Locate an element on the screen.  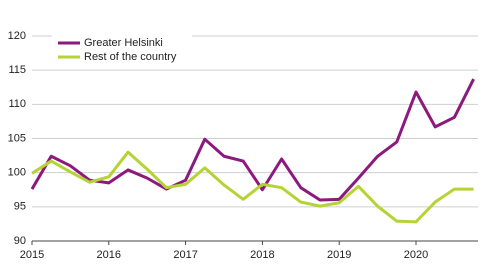
y-tick-label: 90 is located at coordinates (20, 241).